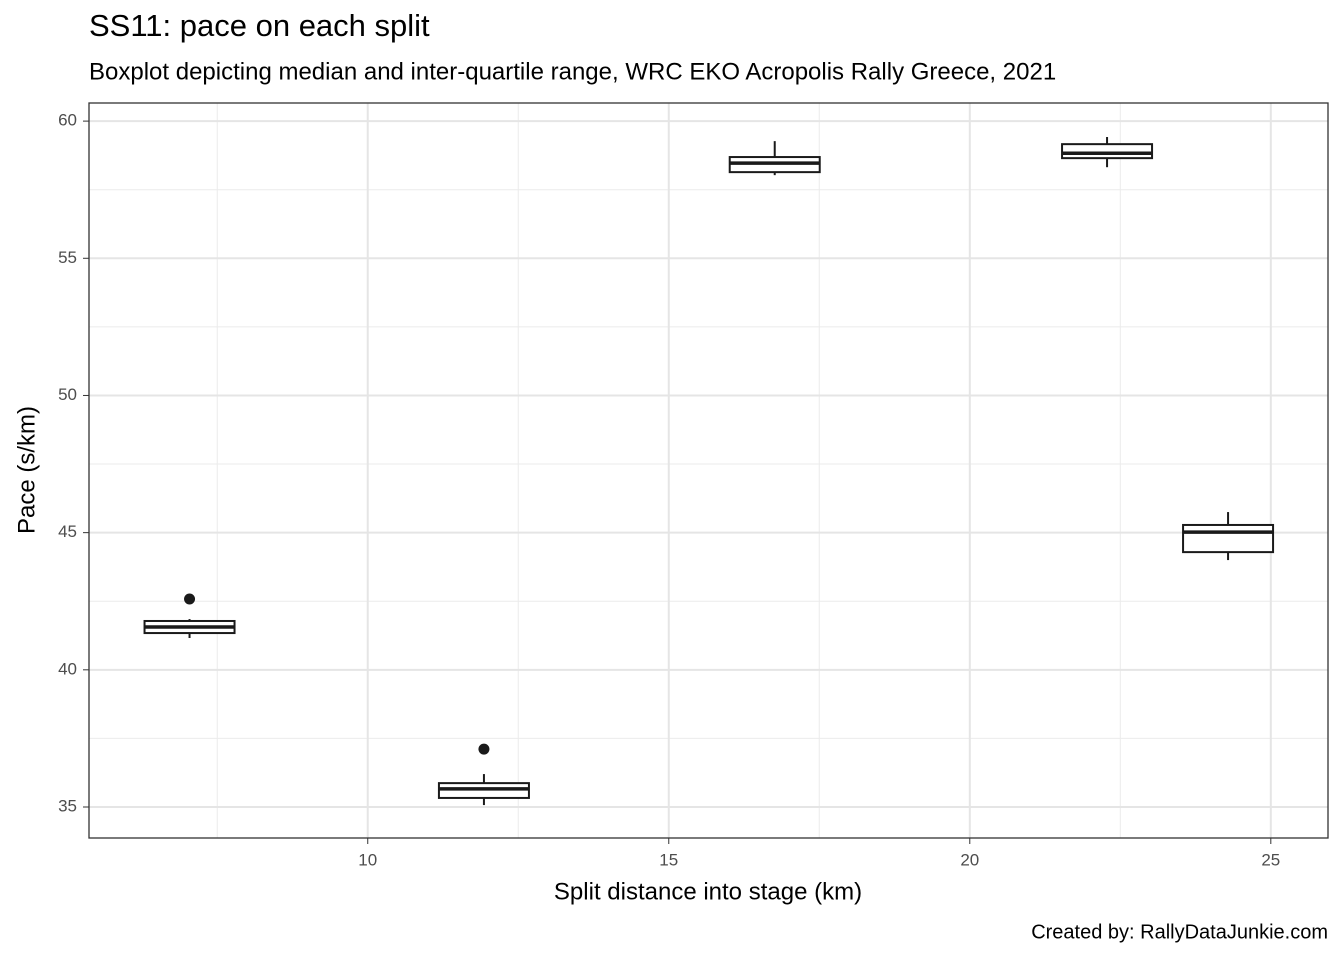 The height and width of the screenshot is (965, 1344). Describe the element at coordinates (67, 805) in the screenshot. I see `y-tick-label: 35` at that location.